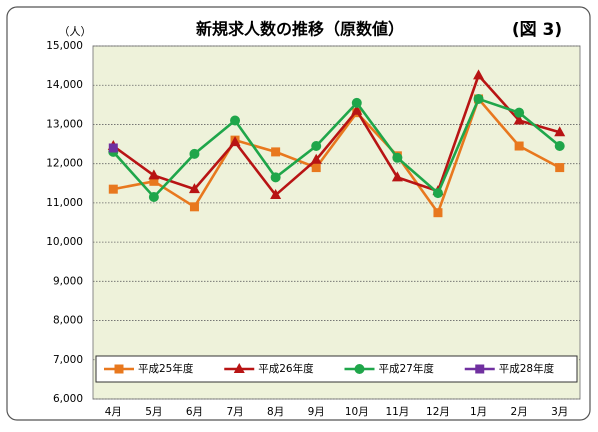  What do you see at coordinates (153, 412) in the screenshot?
I see `x-tick-label: 5月` at bounding box center [153, 412].